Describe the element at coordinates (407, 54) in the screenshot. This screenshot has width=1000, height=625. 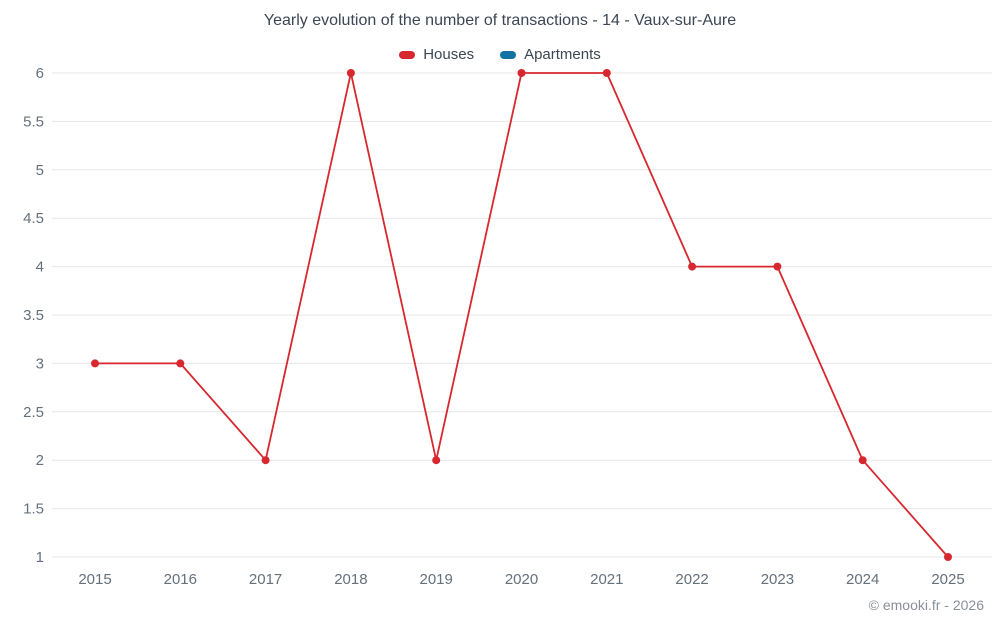
I see `houses-swatch-icon` at that location.